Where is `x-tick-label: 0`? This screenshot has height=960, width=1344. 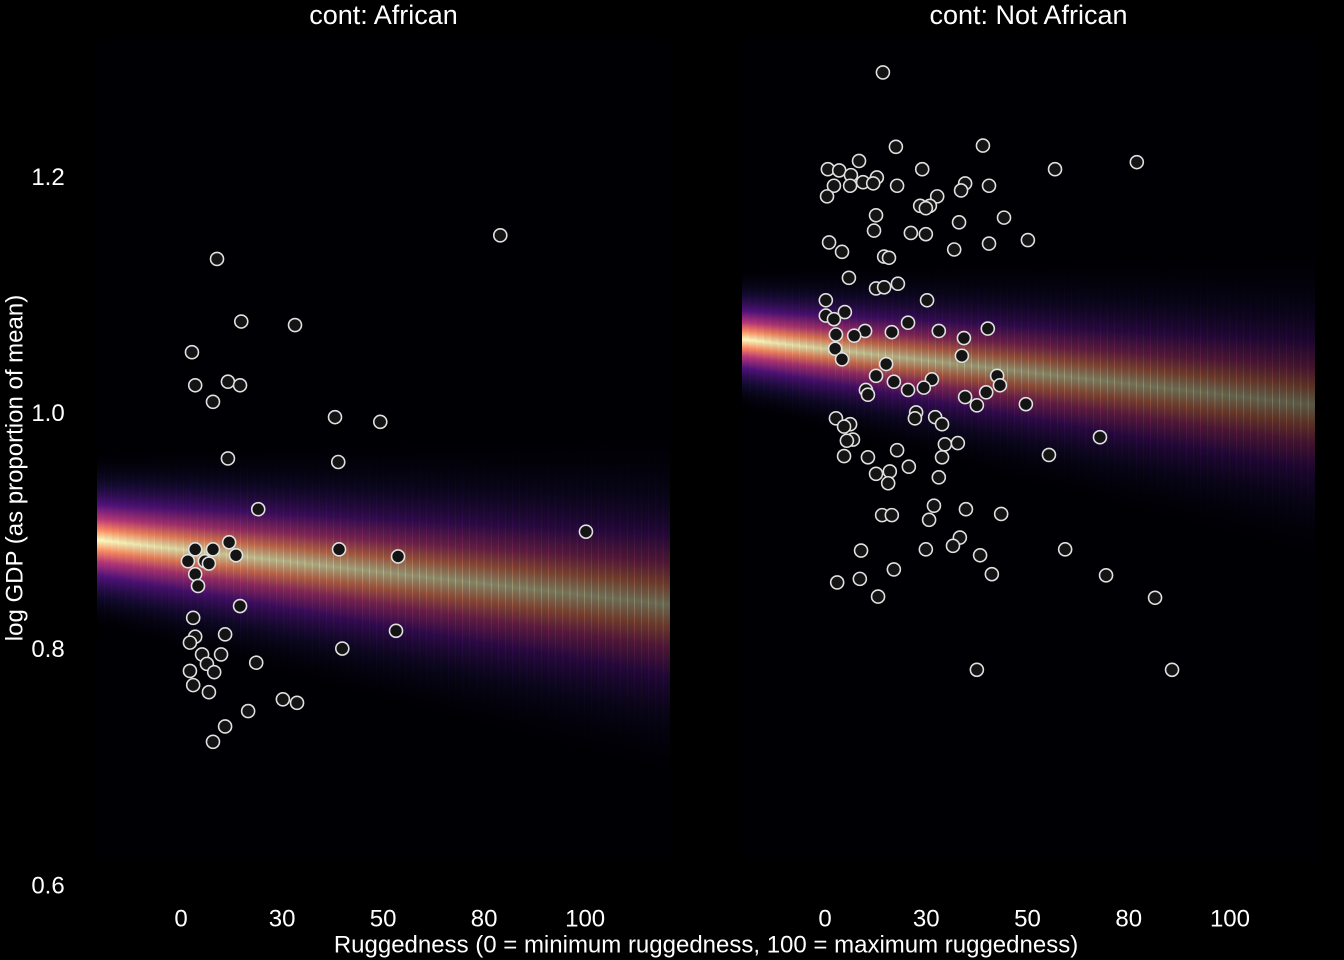 x-tick-label: 0 is located at coordinates (180, 918).